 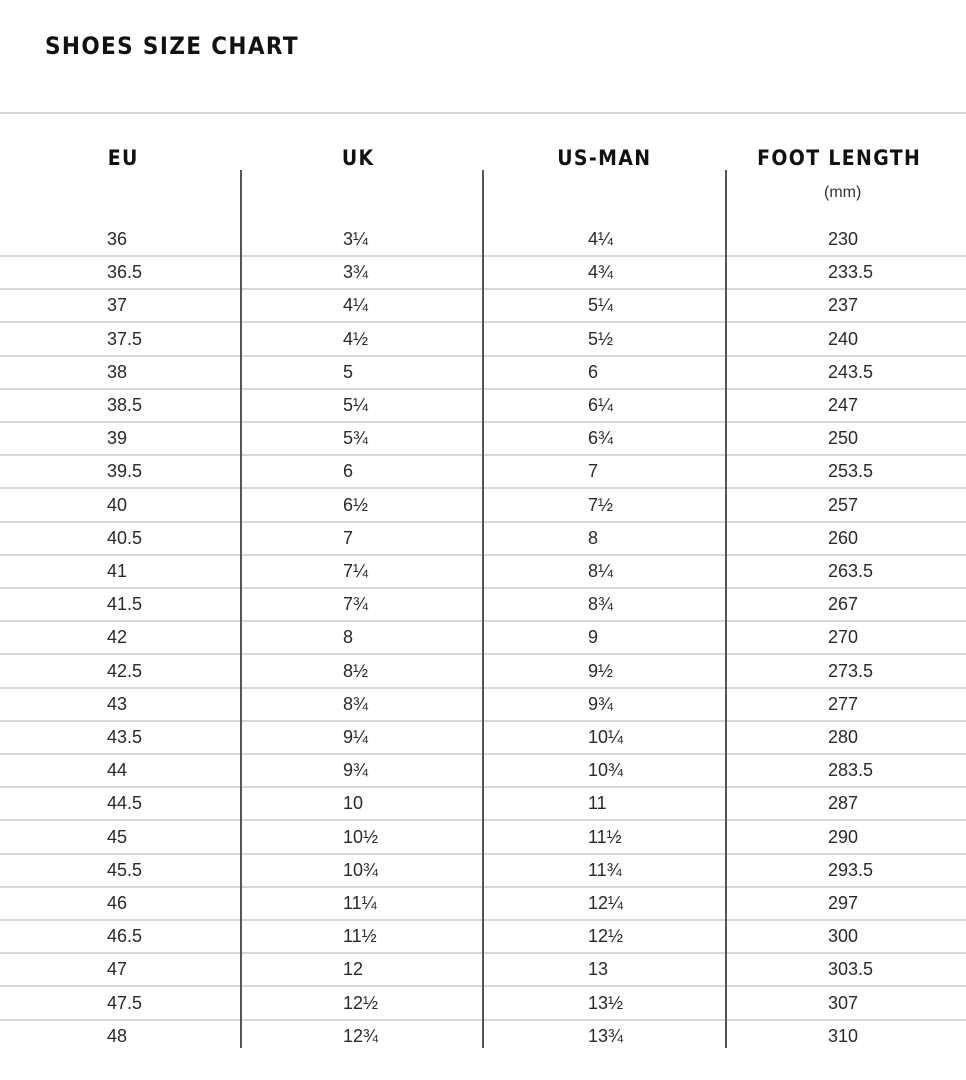 What do you see at coordinates (348, 371) in the screenshot?
I see `cell-uk: 5` at bounding box center [348, 371].